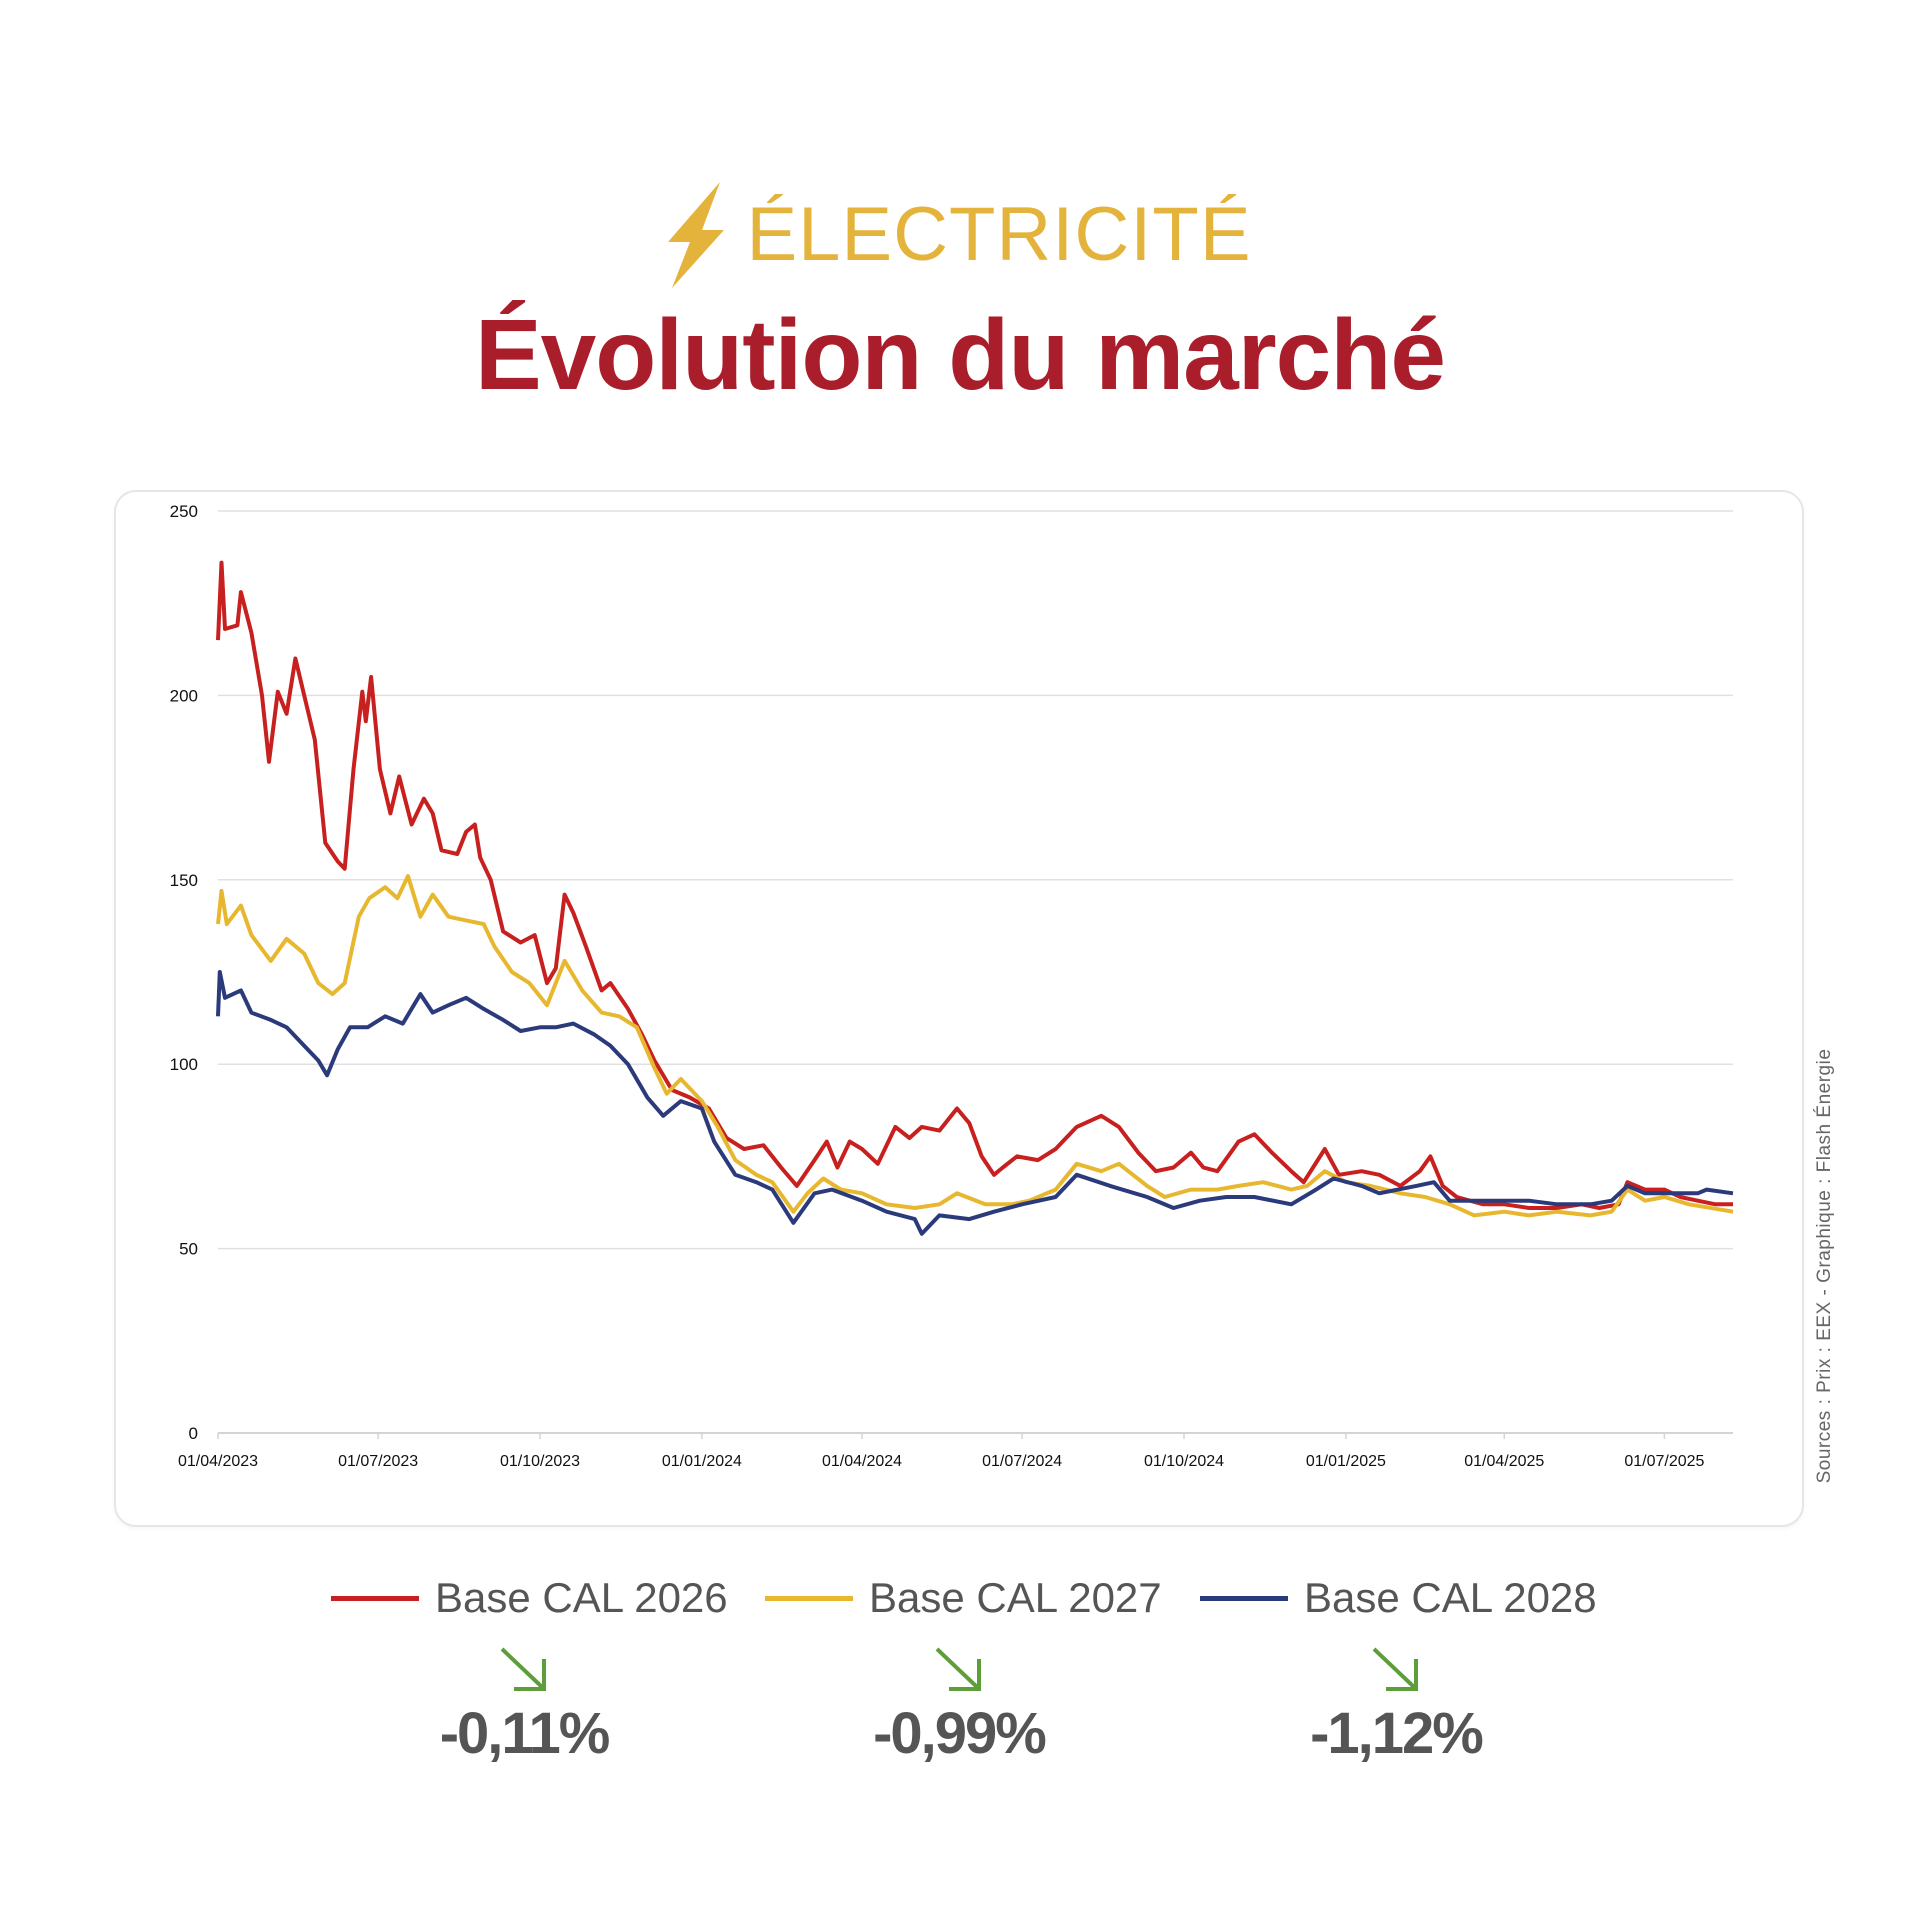 This screenshot has height=1920, width=1920. What do you see at coordinates (184, 695) in the screenshot?
I see `y-tick-label: 200` at bounding box center [184, 695].